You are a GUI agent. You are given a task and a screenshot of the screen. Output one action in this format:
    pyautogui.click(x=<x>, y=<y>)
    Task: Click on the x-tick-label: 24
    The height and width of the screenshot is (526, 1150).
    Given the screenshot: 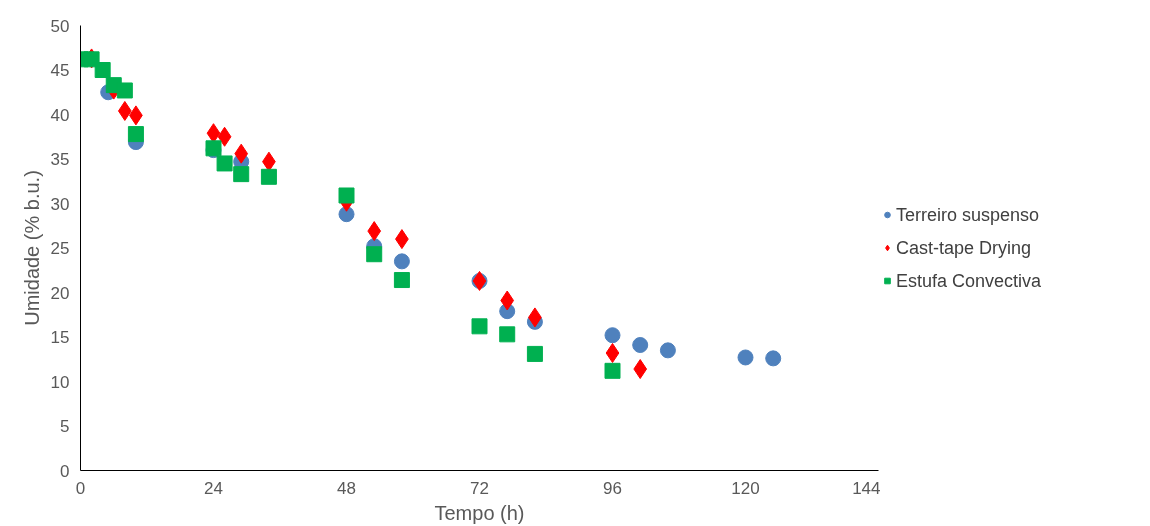 What is the action you would take?
    pyautogui.click(x=213, y=488)
    